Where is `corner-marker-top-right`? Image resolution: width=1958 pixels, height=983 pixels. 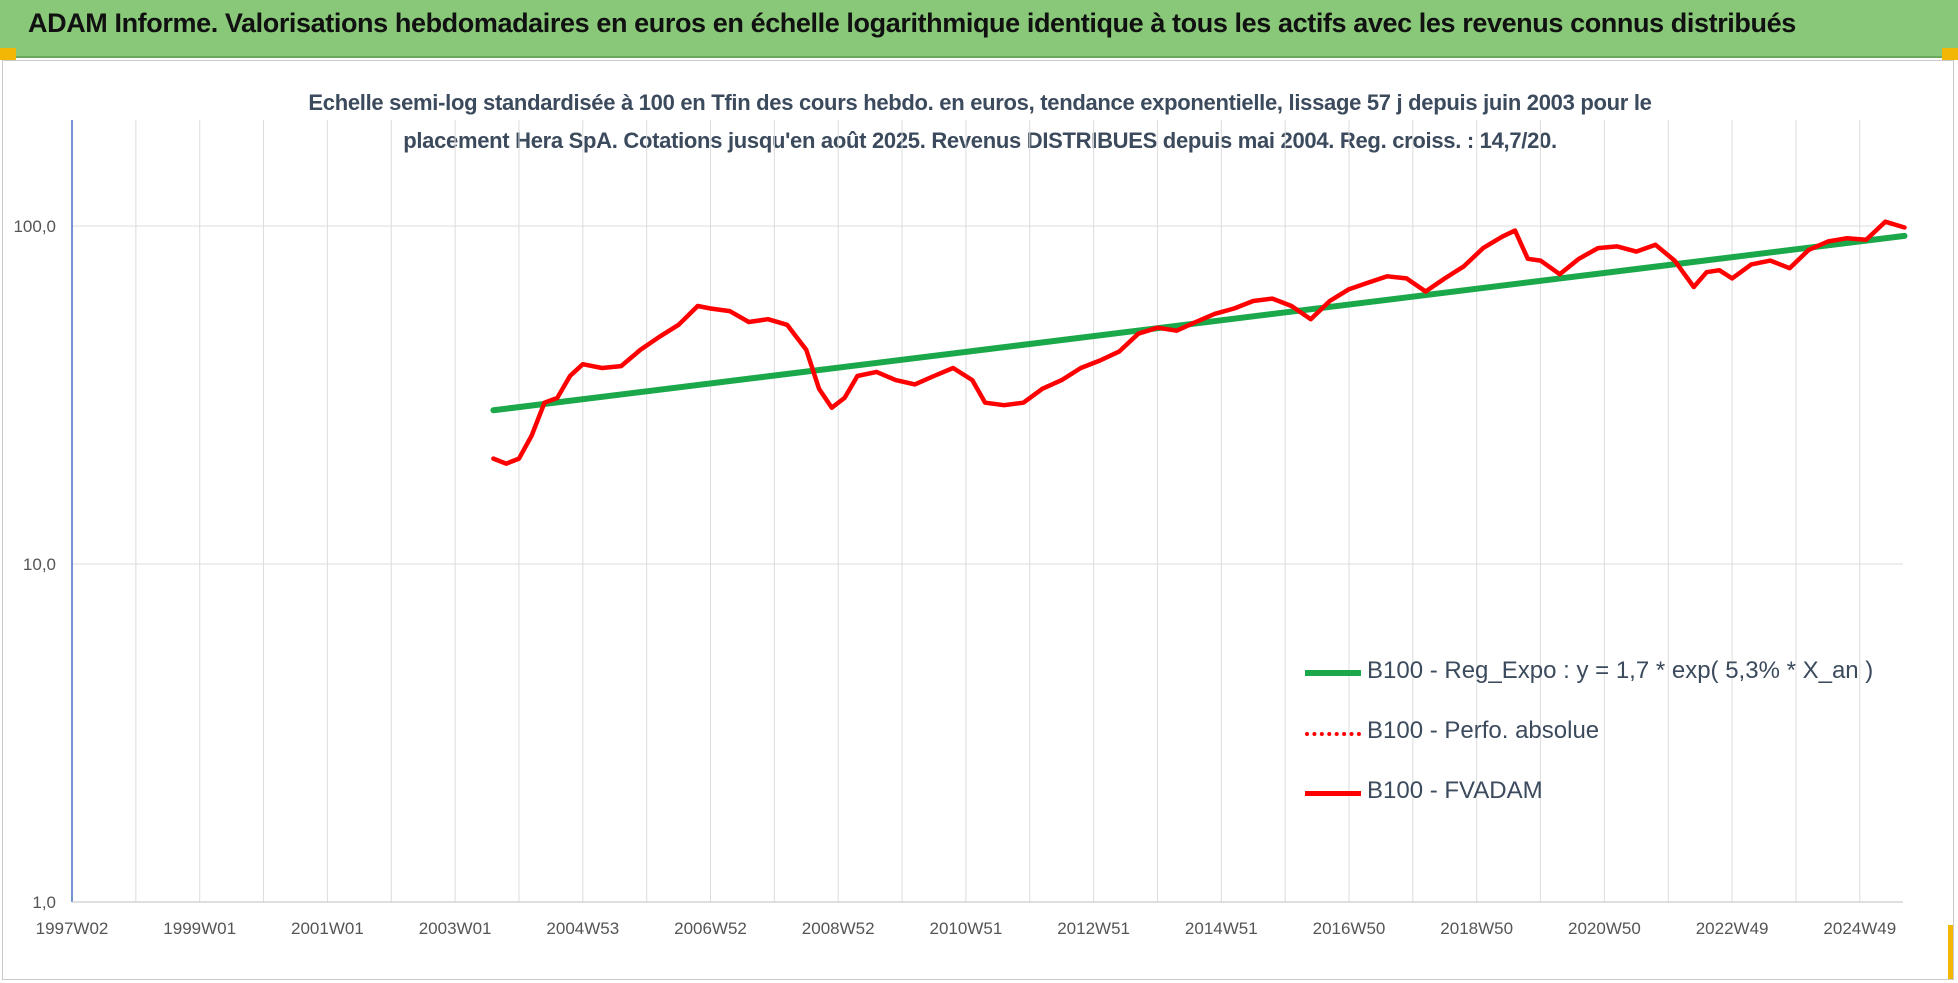 corner-marker-top-right is located at coordinates (1950, 54).